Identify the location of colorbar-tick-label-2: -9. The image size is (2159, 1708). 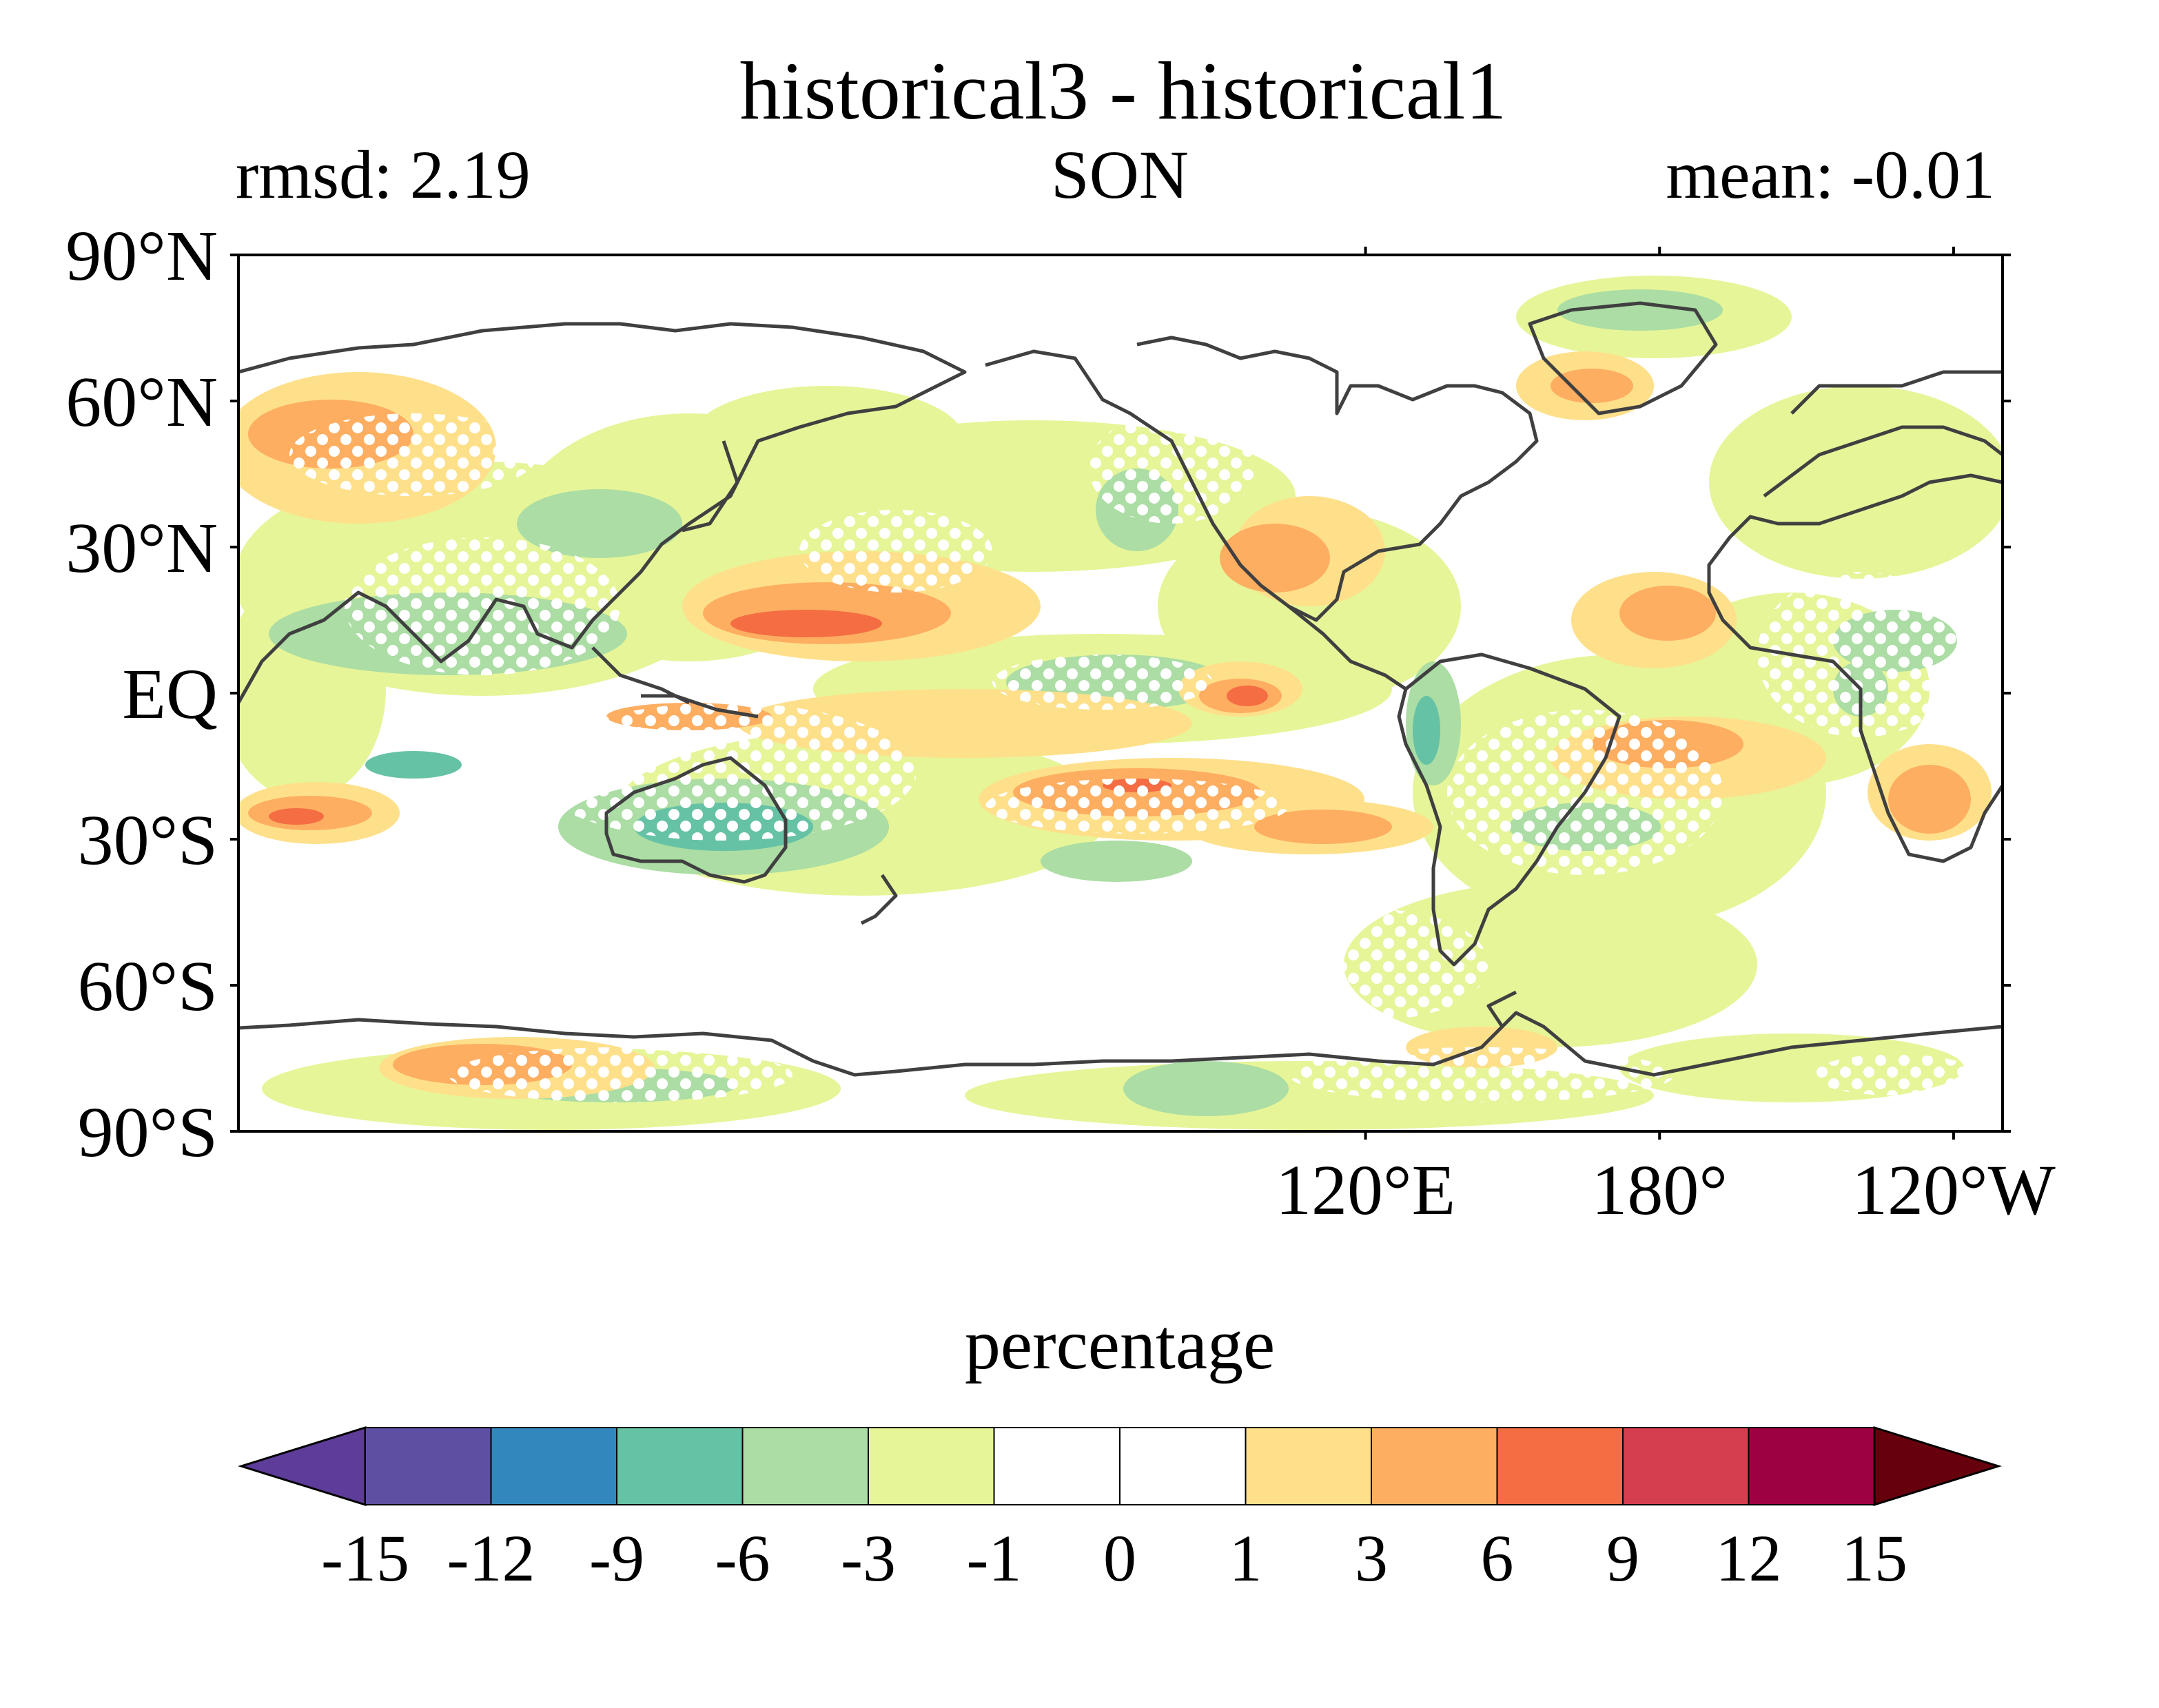
(616, 1558).